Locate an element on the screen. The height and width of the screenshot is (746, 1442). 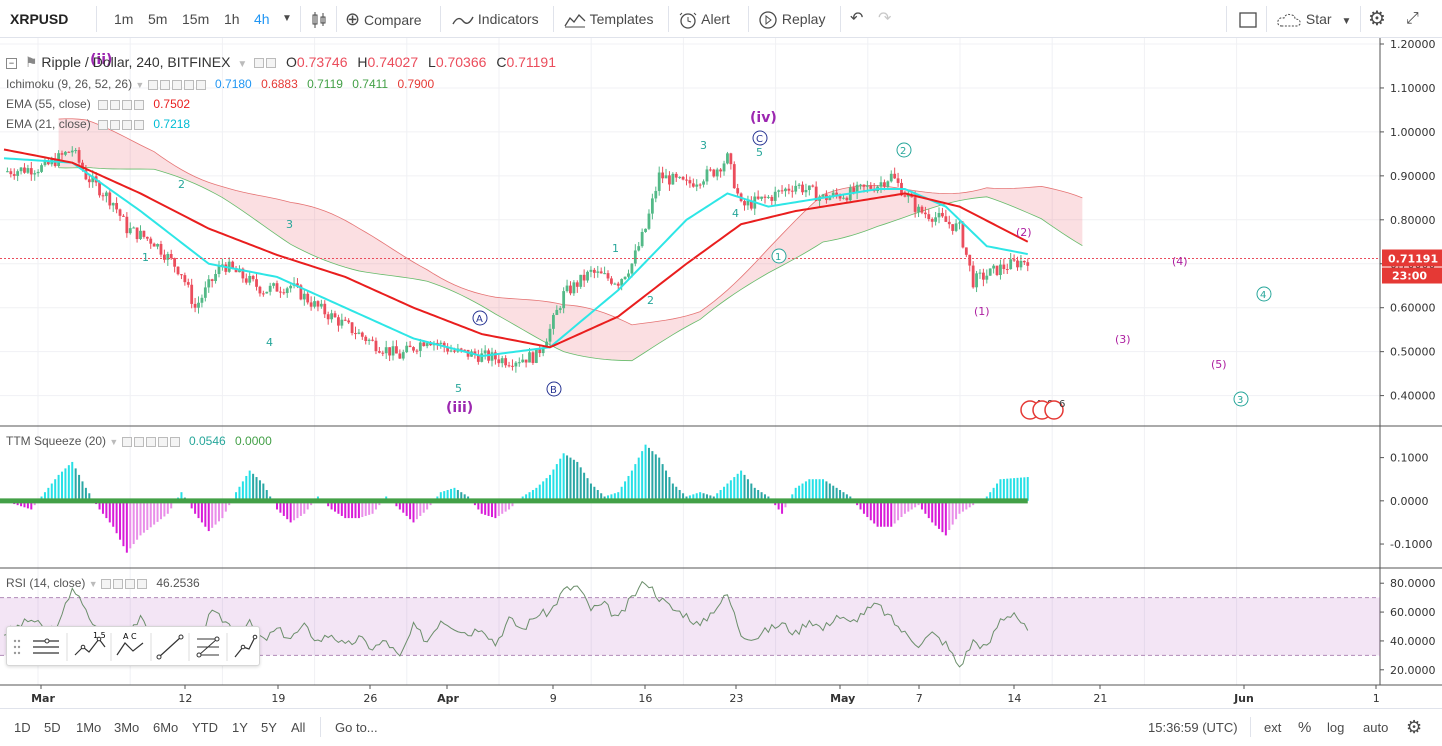
range-6mo: 6Mo is located at coordinates (166, 727).